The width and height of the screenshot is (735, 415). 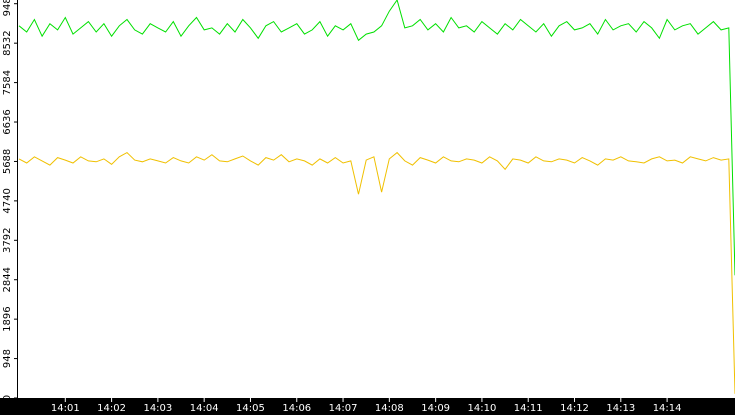 I want to click on y-tick-label: 1896, so click(x=7, y=318).